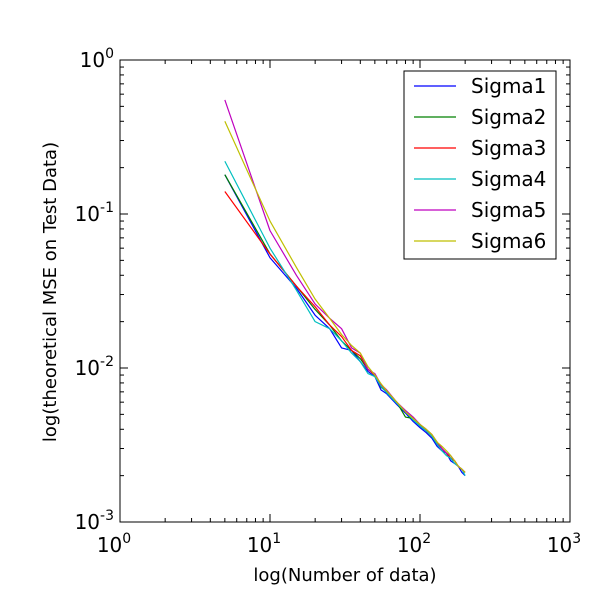  Describe the element at coordinates (94, 213) in the screenshot. I see `y-tick-label: 10⁻¹` at that location.